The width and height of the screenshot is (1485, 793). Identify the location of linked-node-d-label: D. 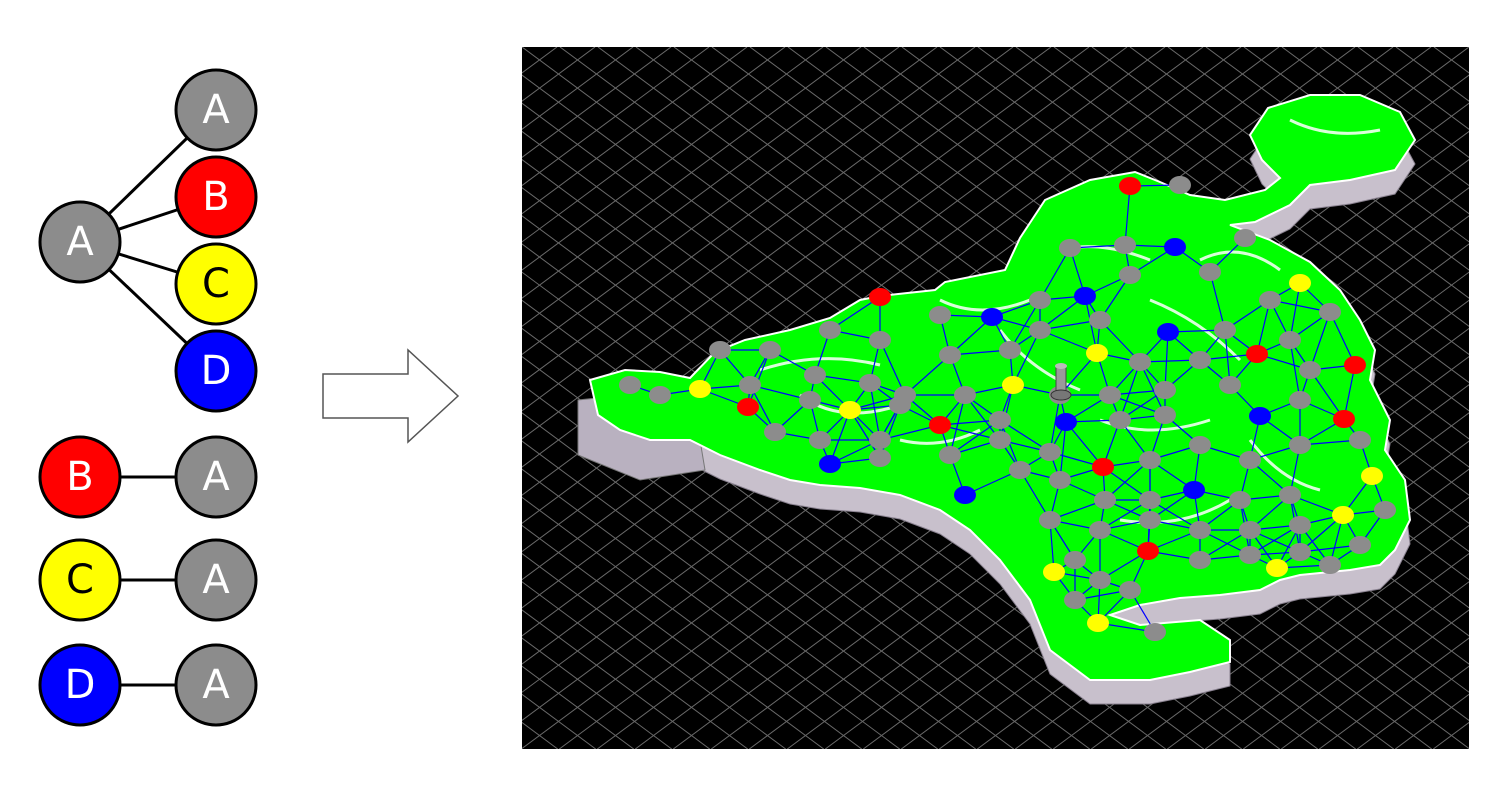
(216, 371).